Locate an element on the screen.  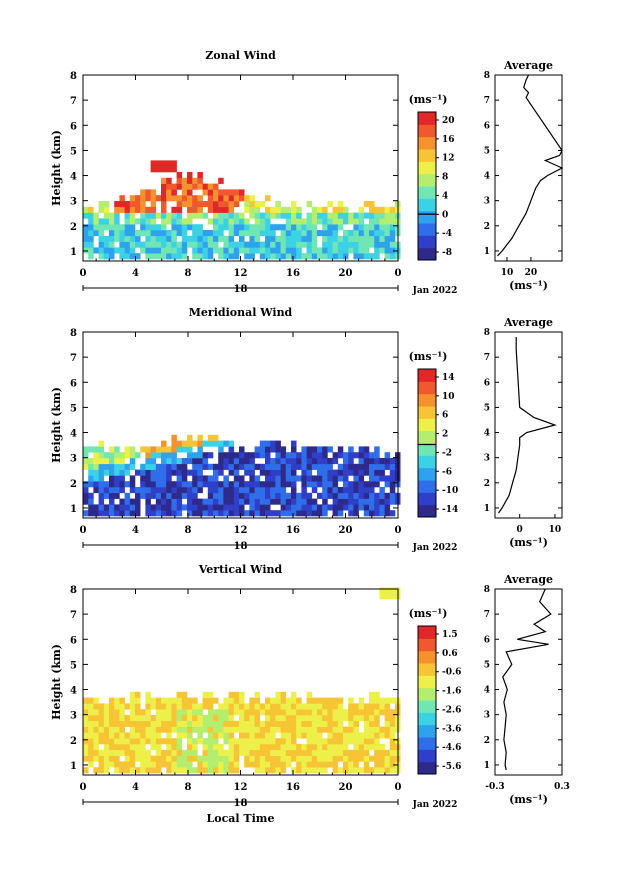
y-tick-label: 5 is located at coordinates (73, 408).